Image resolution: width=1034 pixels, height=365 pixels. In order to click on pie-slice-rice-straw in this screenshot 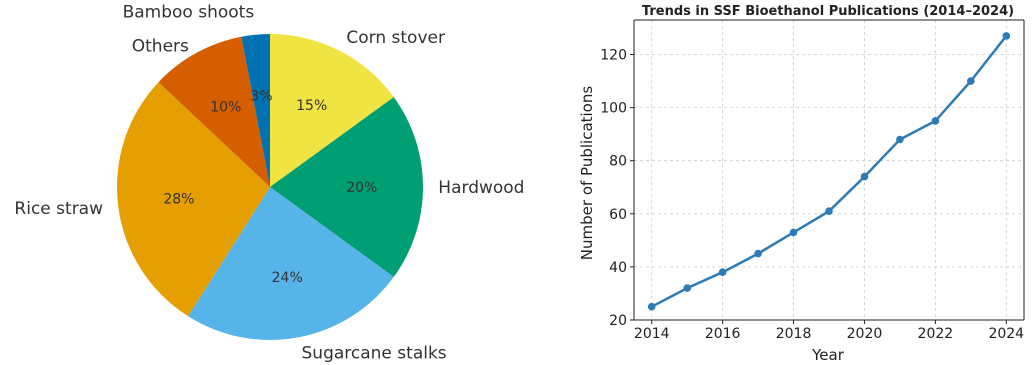, I will do `click(193, 199)`.